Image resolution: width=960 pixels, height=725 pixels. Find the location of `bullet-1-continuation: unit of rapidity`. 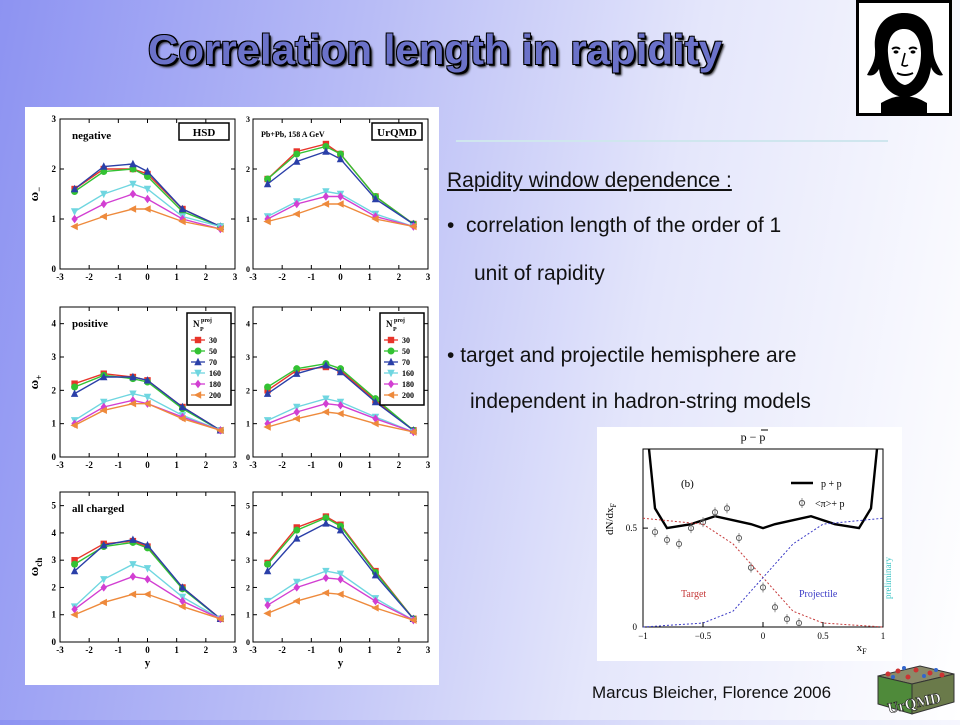

bullet-1-continuation: unit of rapidity is located at coordinates (539, 273).